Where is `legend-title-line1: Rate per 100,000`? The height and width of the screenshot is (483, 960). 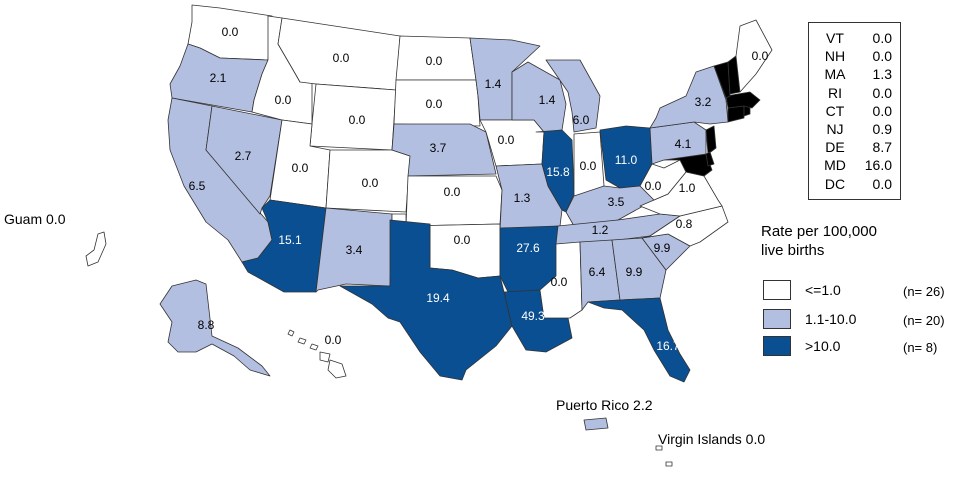 legend-title-line1: Rate per 100,000 is located at coordinates (819, 231).